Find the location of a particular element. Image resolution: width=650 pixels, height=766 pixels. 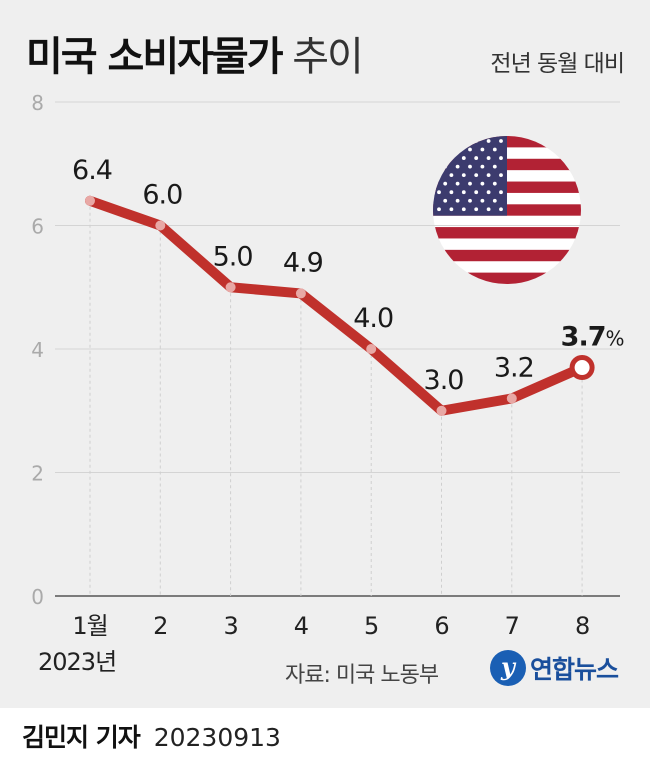

byline: 김민지 기자 20230913 is located at coordinates (151, 736).